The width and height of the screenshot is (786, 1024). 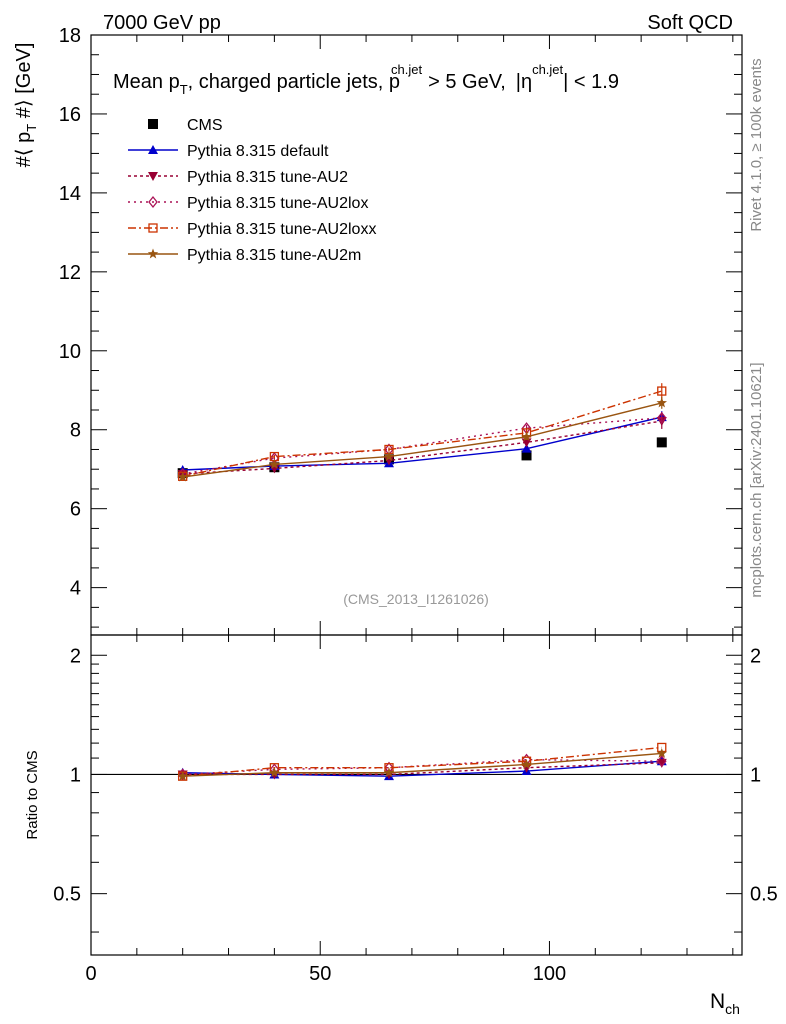 I want to click on ratio-y-axis-label: Ratio to CMS, so click(x=32, y=794).